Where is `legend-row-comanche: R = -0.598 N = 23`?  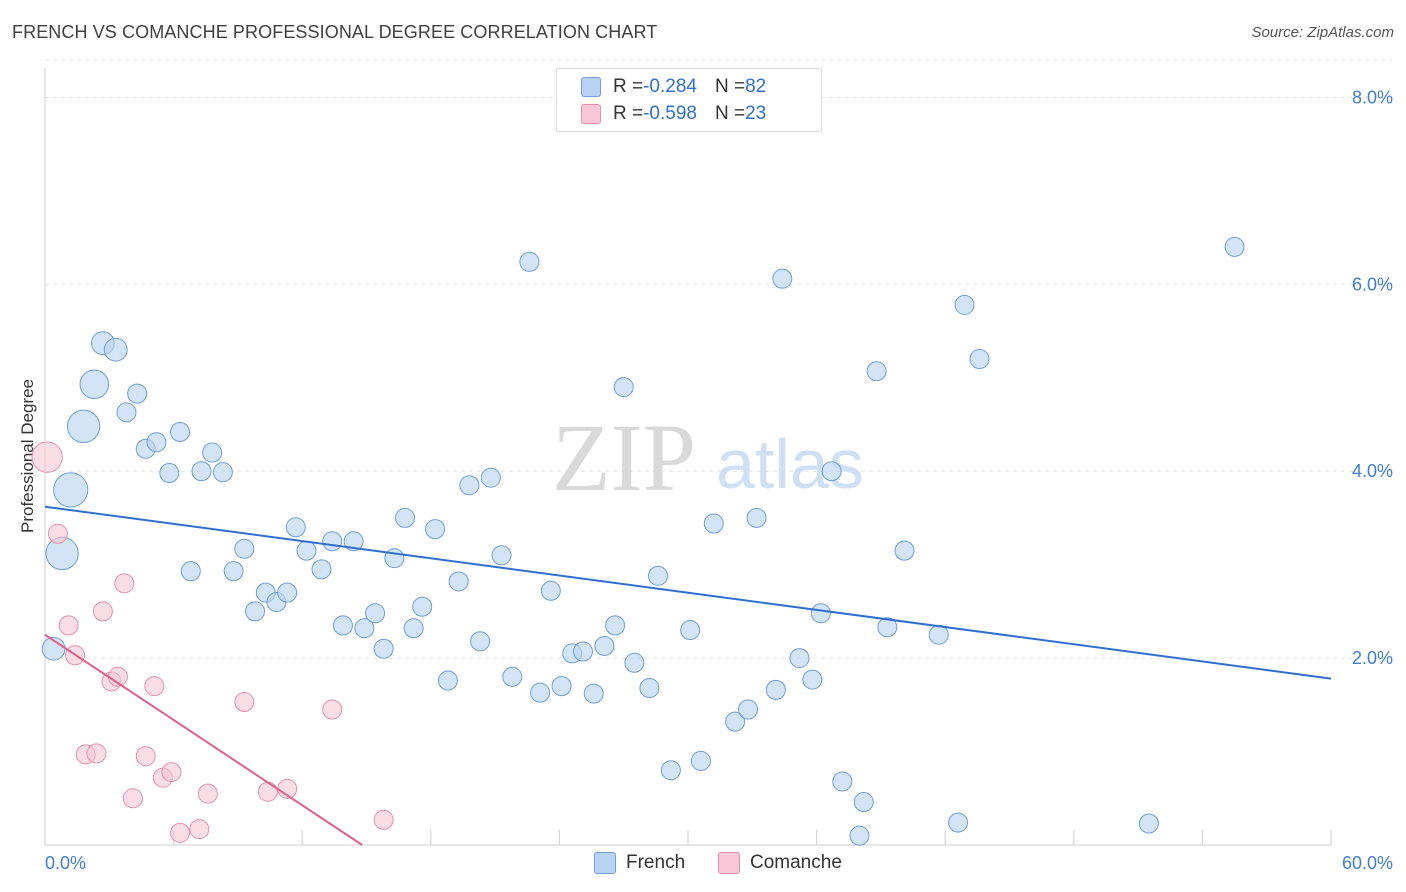 legend-row-comanche: R = -0.598 N = 23 is located at coordinates (673, 114).